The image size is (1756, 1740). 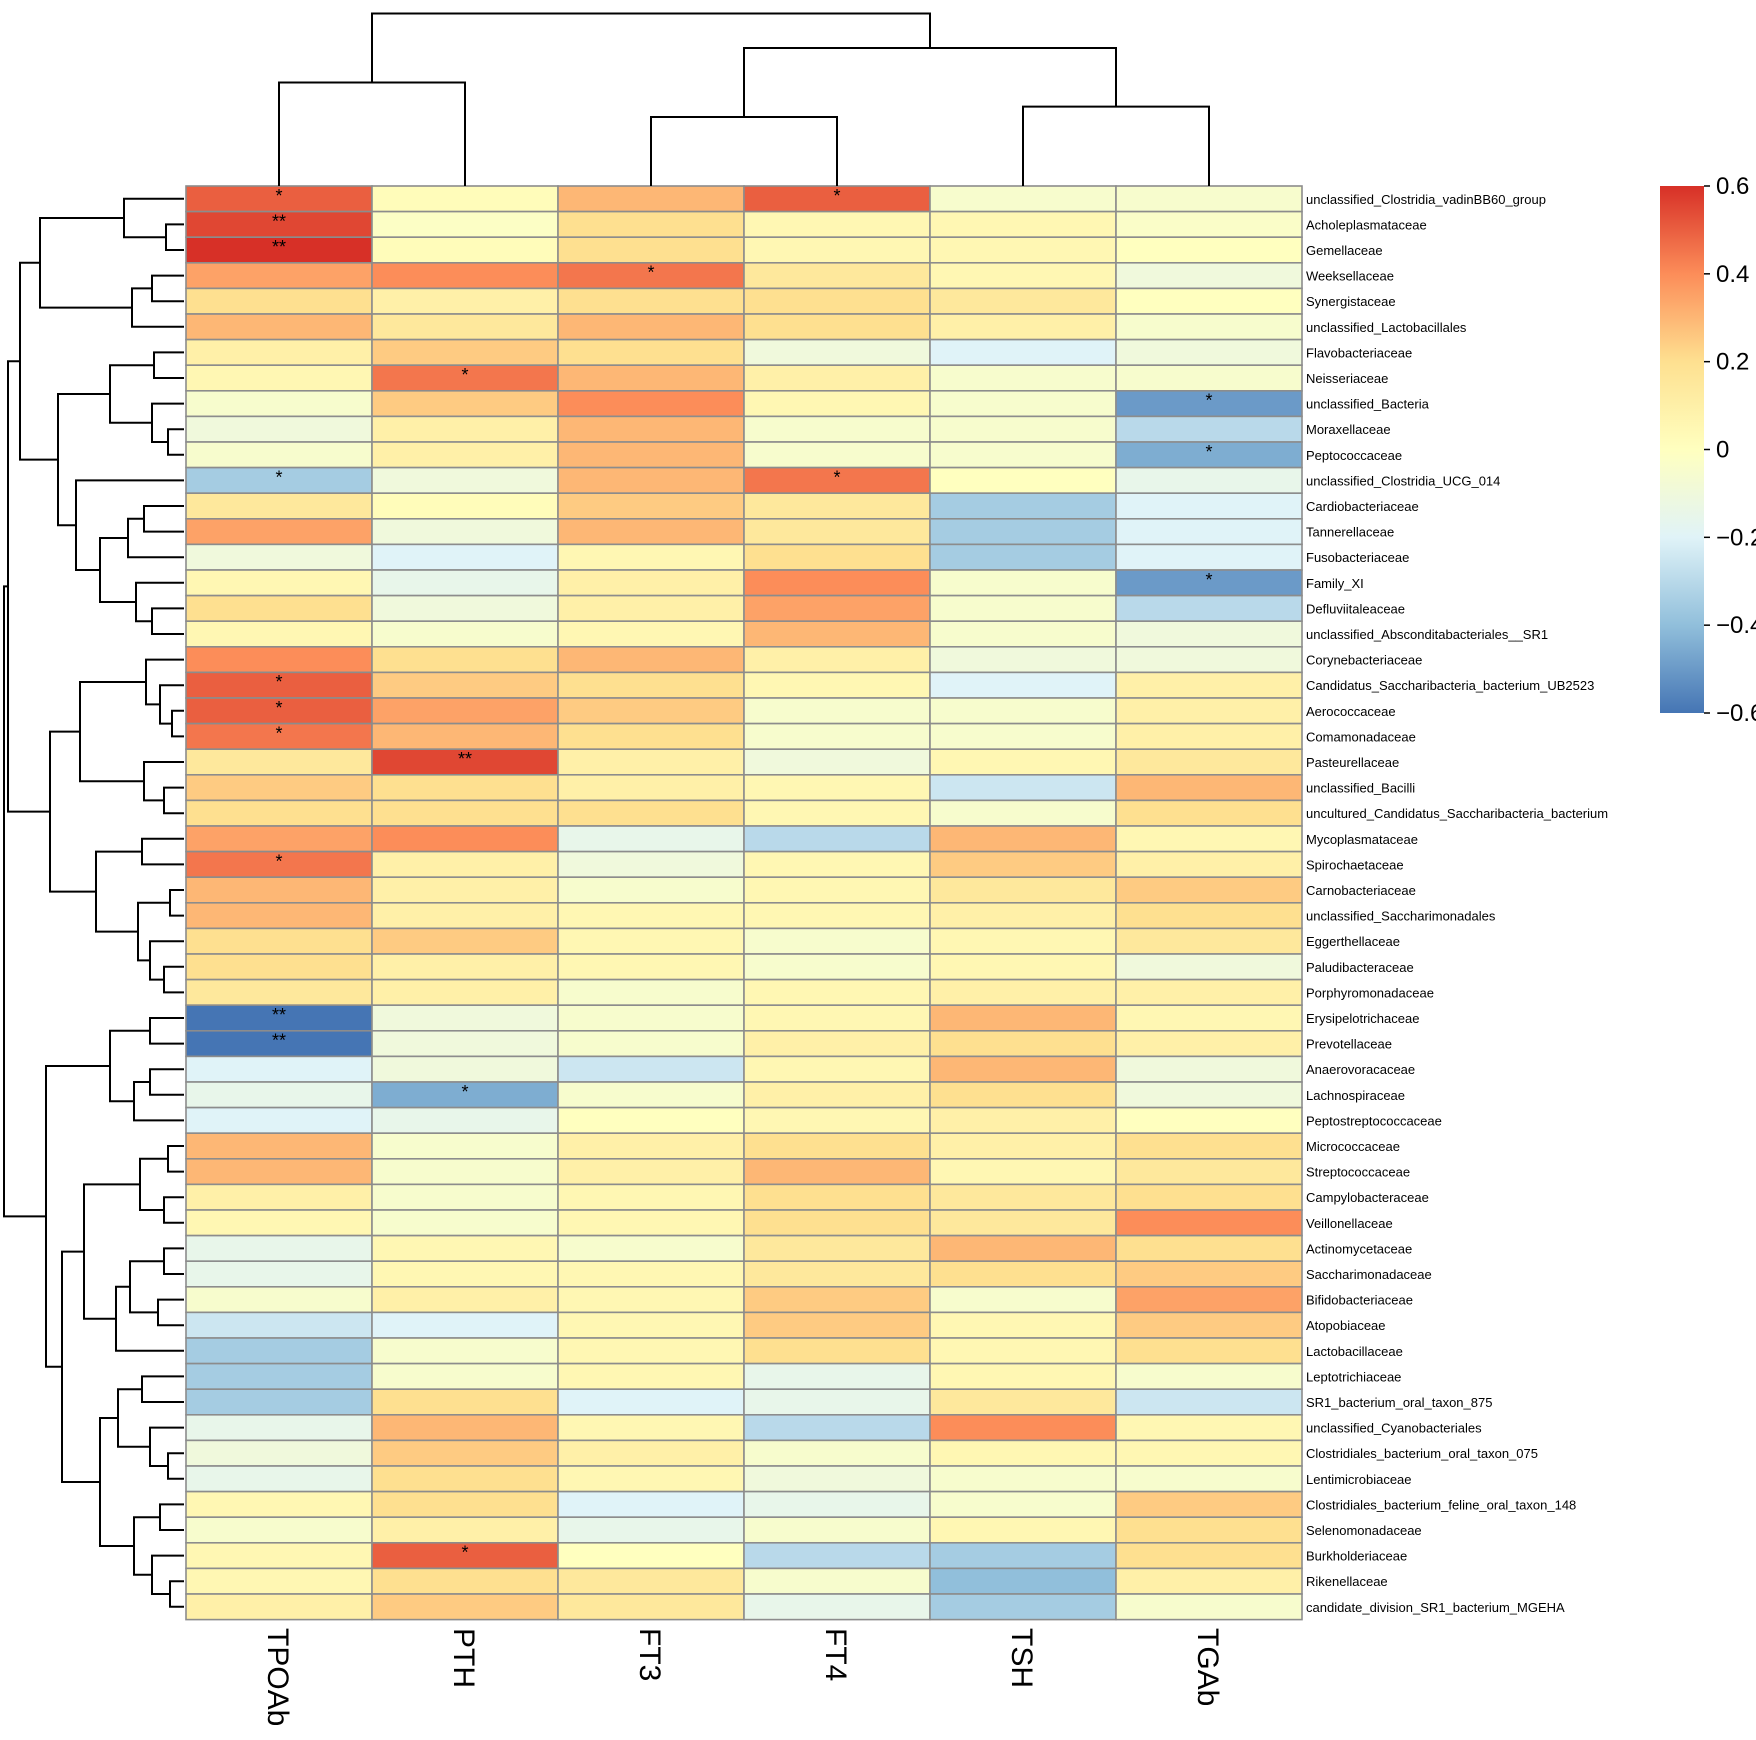 What do you see at coordinates (1736, 713) in the screenshot?
I see `legend-tick-label: −0.6` at bounding box center [1736, 713].